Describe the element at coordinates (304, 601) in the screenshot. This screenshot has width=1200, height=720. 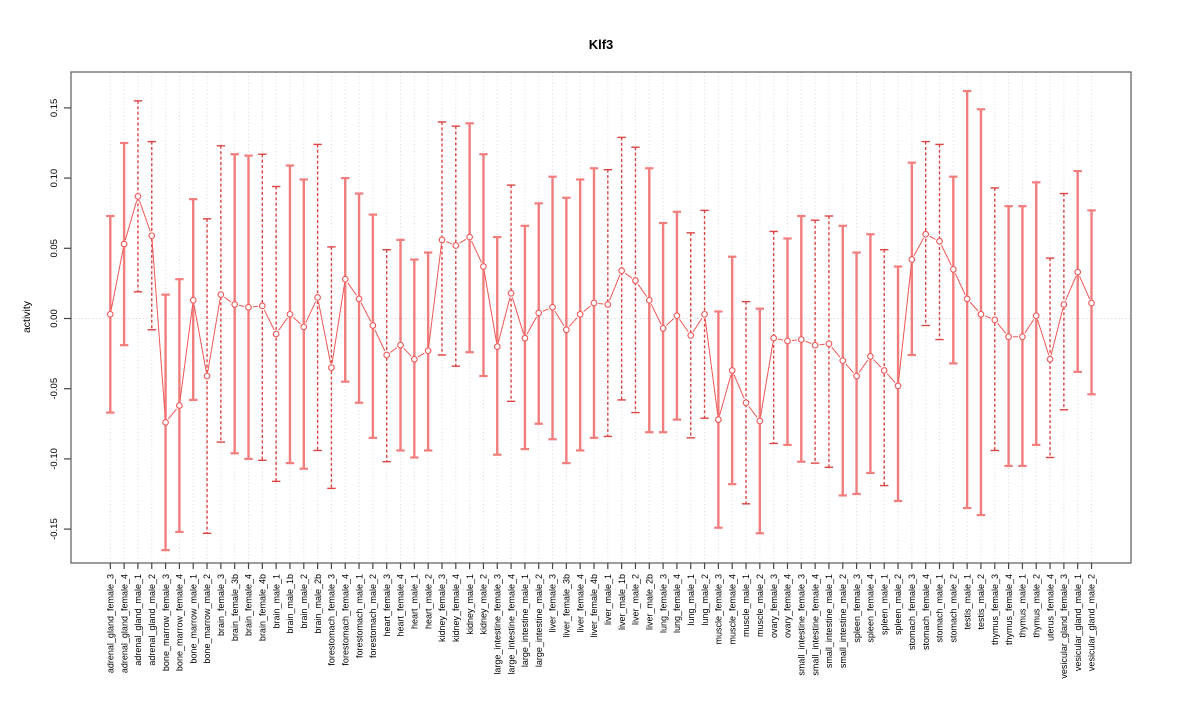
I see `x-tick-label: brain_male_2` at that location.